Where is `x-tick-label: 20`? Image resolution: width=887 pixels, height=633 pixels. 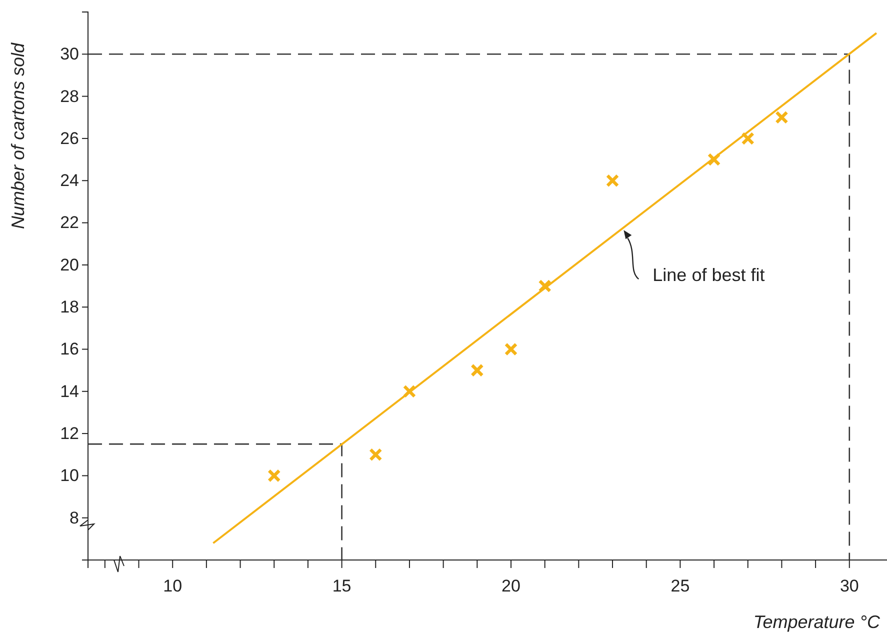
x-tick-label: 20 is located at coordinates (511, 586).